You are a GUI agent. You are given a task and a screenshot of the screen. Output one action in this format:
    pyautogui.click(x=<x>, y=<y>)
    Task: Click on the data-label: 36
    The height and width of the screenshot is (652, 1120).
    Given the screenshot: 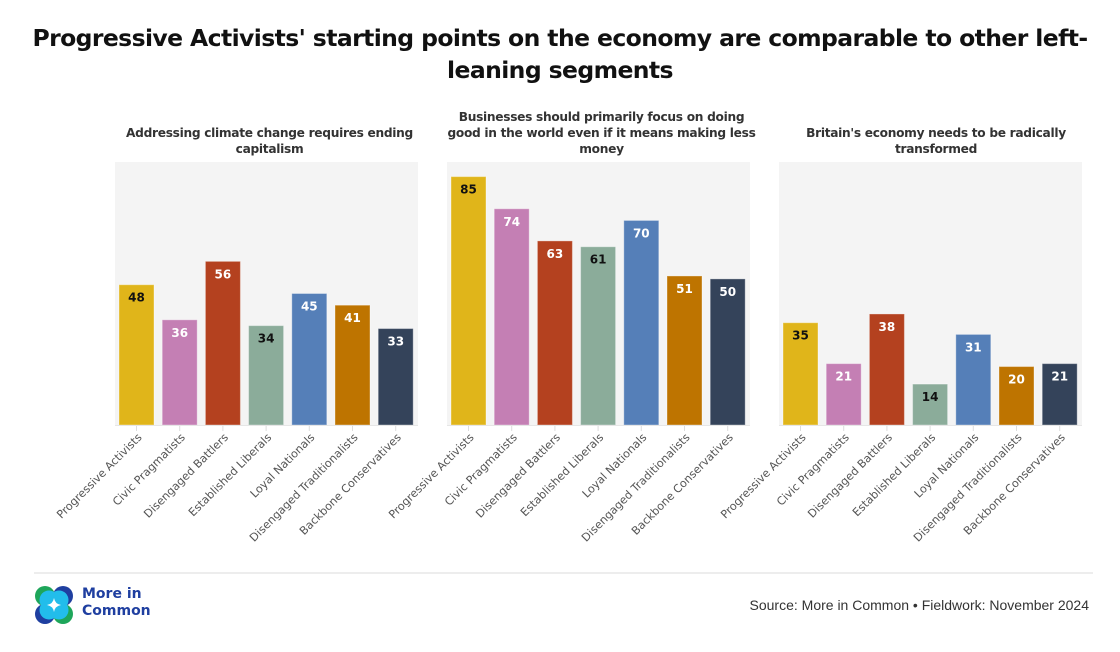 What is the action you would take?
    pyautogui.click(x=179, y=333)
    